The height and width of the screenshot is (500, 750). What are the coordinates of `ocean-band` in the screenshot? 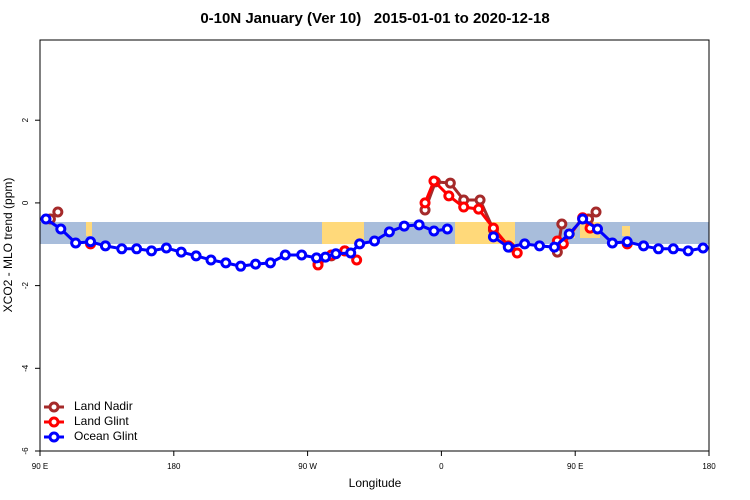 It's located at (374, 233).